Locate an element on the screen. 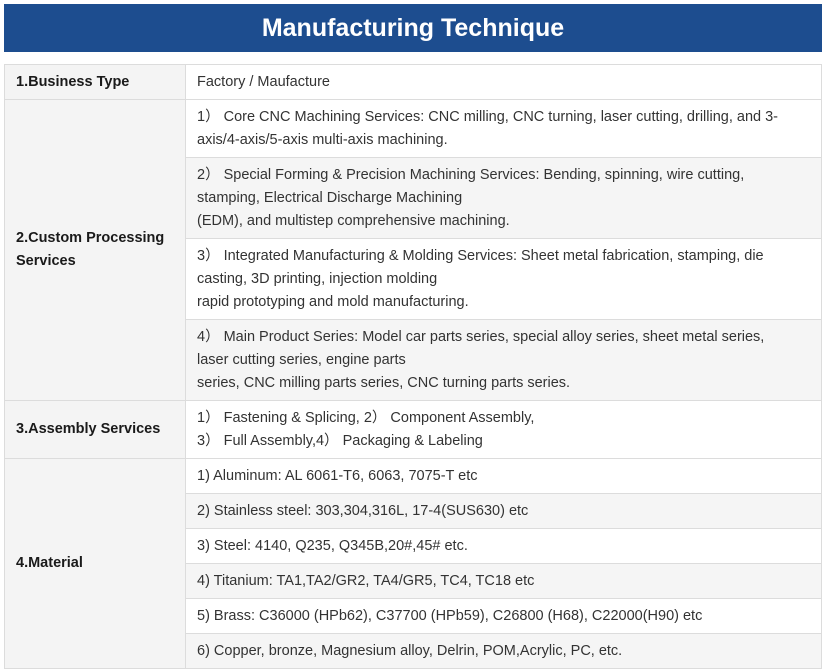 Image resolution: width=827 pixels, height=669 pixels. row-label-business-type: 1.Business Type is located at coordinates (95, 82).